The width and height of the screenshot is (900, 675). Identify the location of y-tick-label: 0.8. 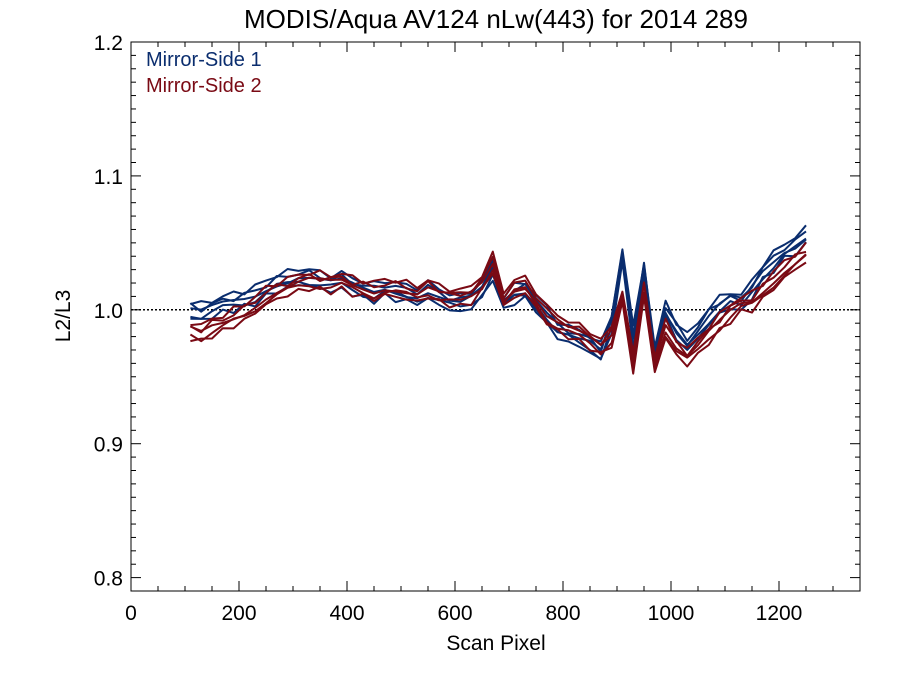
(108, 579).